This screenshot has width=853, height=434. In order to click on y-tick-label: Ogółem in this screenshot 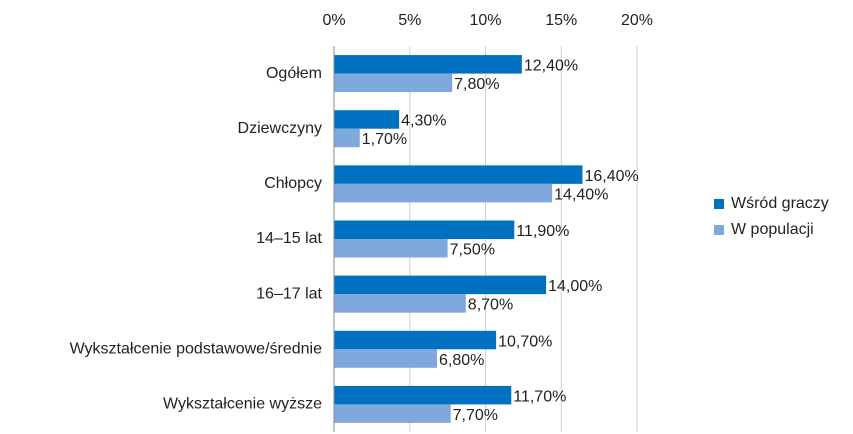, I will do `click(294, 73)`.